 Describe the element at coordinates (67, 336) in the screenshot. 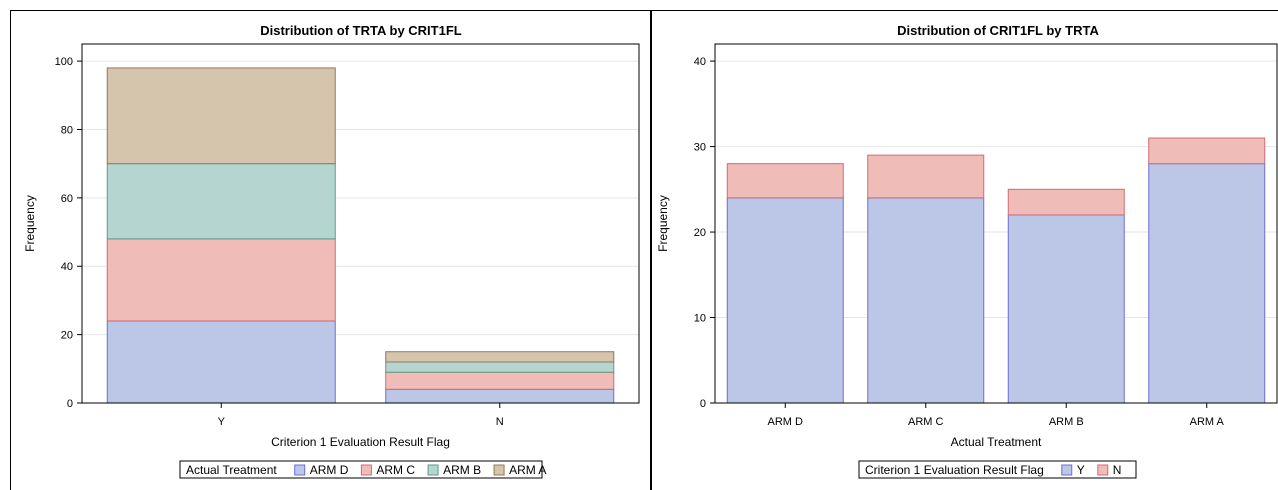

I see `chart1-y-tick-label: 20` at that location.